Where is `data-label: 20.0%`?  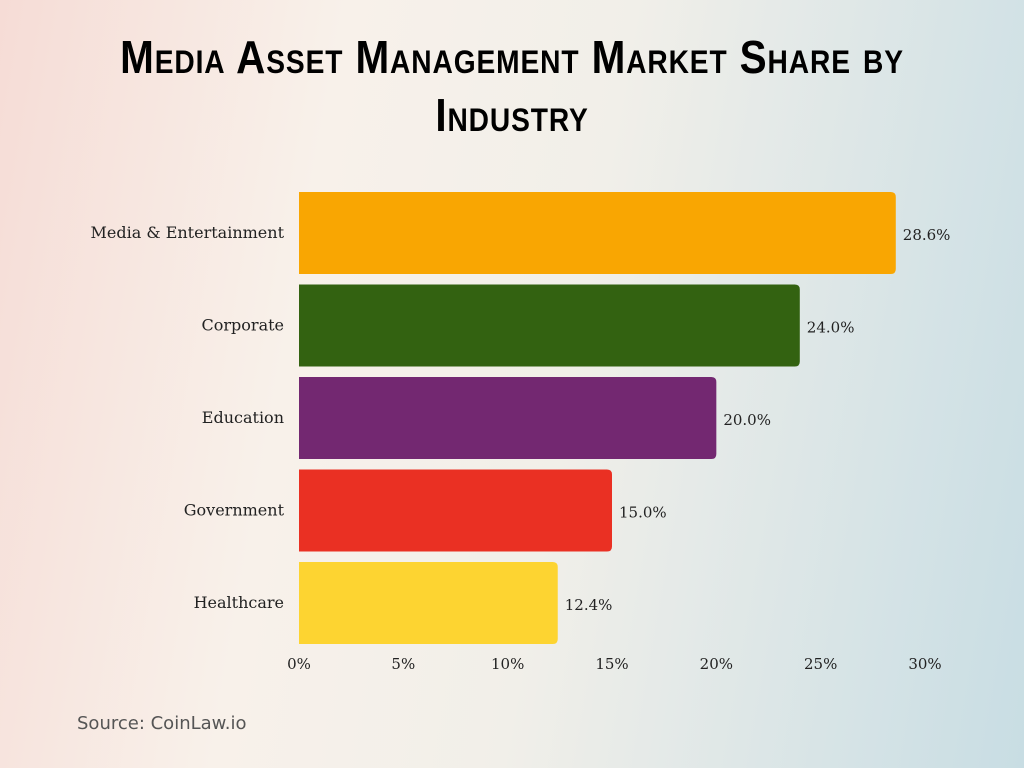
data-label: 20.0% is located at coordinates (747, 420).